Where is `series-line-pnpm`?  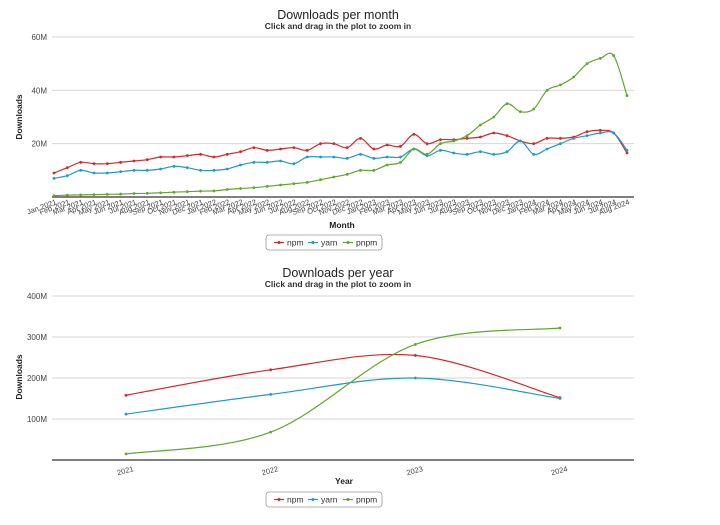 series-line-pnpm is located at coordinates (343, 391).